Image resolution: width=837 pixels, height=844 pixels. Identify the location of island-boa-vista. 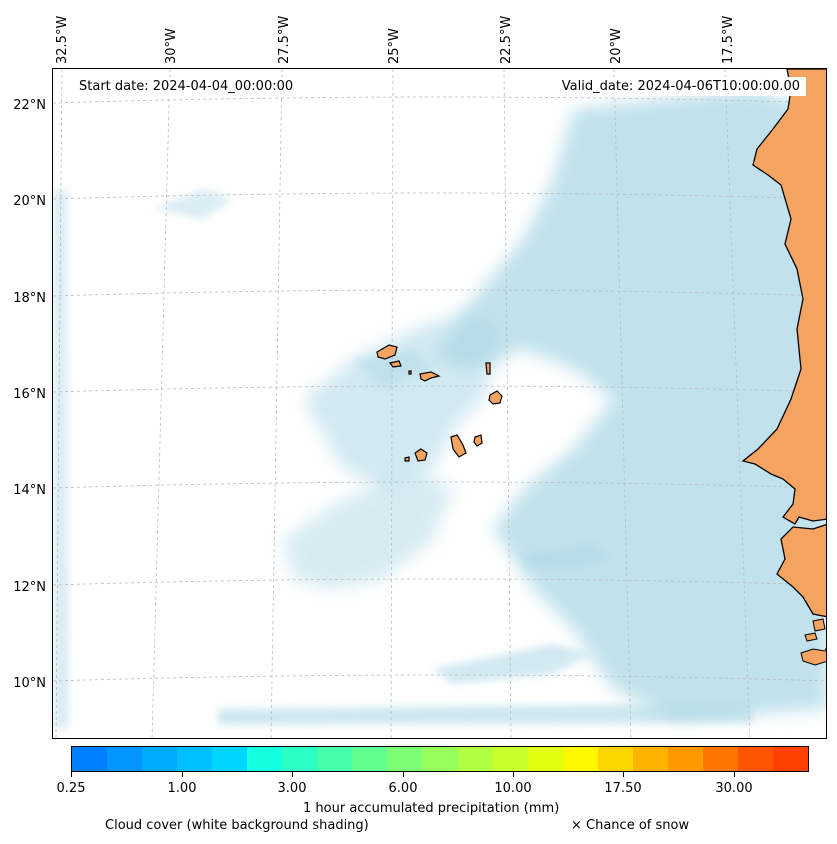
(495, 397).